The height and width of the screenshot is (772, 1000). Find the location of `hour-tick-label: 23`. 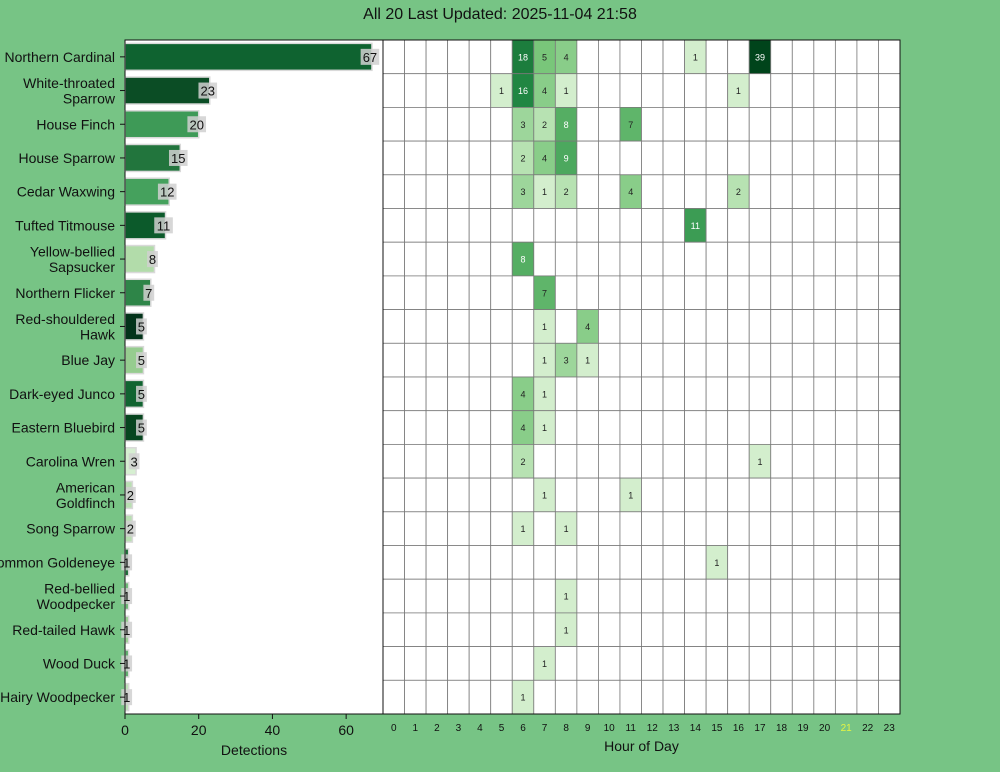

hour-tick-label: 23 is located at coordinates (890, 728).